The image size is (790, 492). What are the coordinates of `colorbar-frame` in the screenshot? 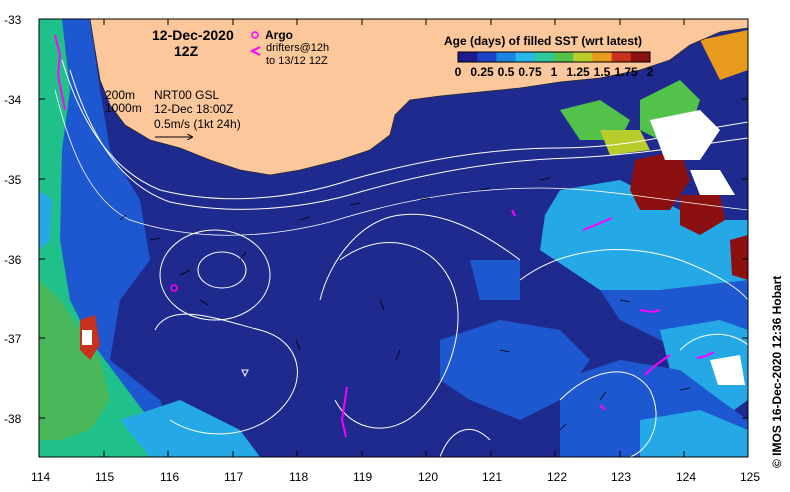 It's located at (554, 57).